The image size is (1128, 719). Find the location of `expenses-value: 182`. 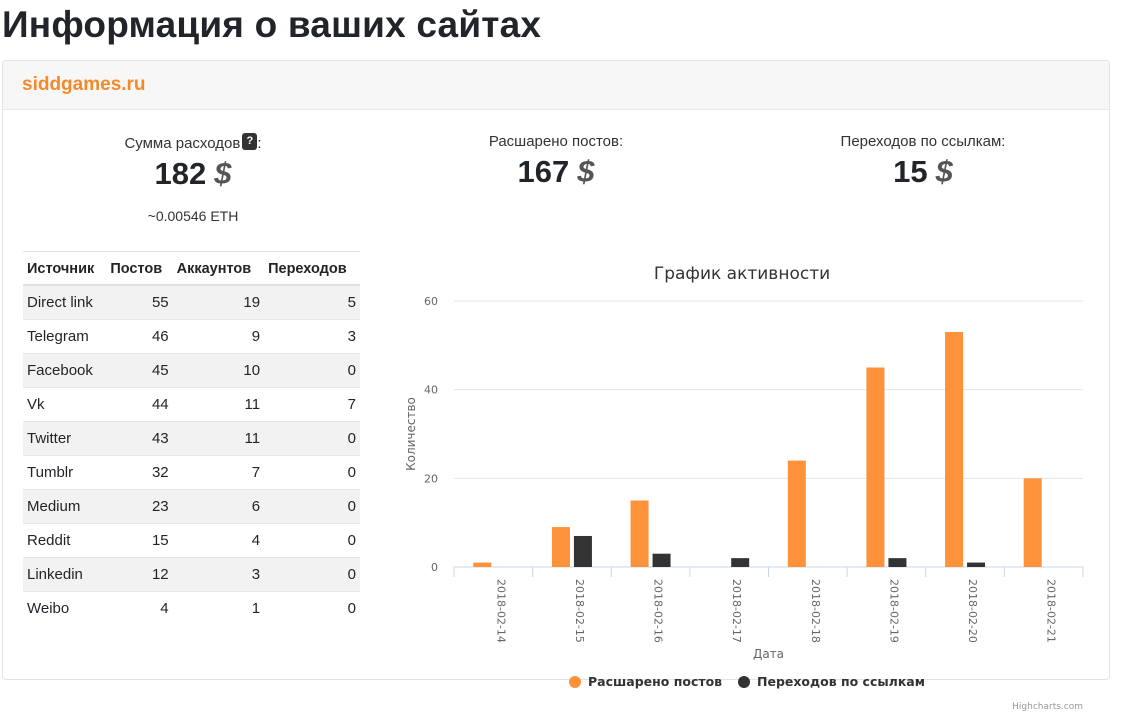

expenses-value: 182 is located at coordinates (180, 173).